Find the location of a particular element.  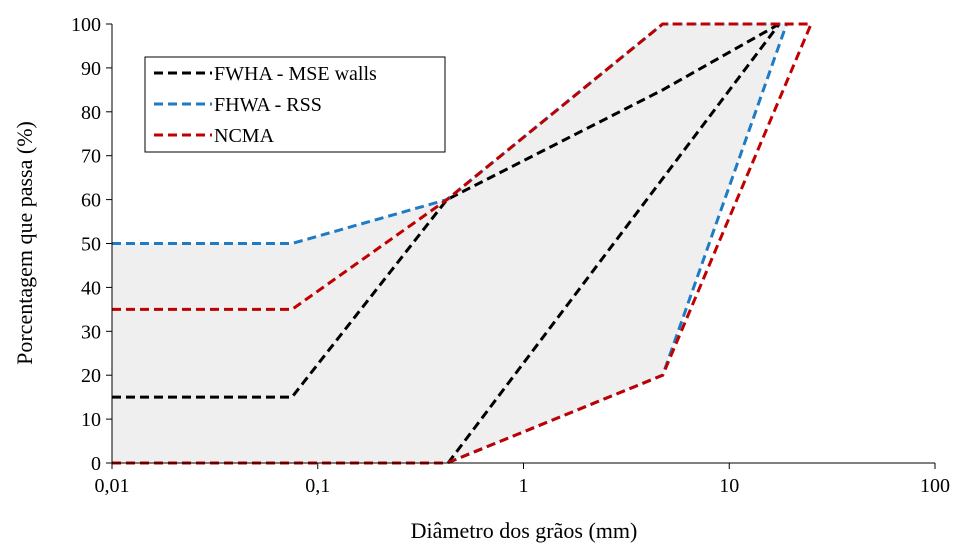

y-tick-label: 80 is located at coordinates (91, 113).